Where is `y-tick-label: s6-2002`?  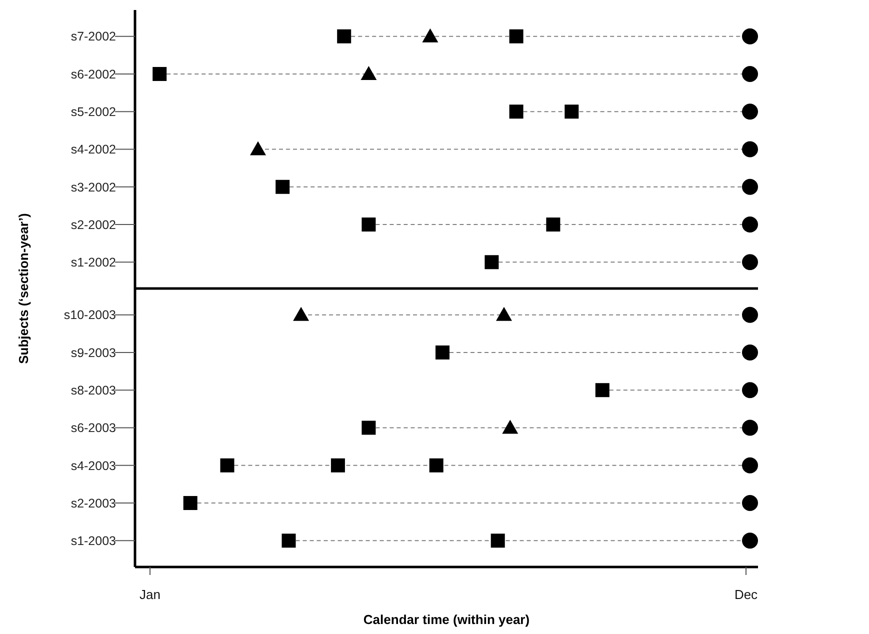 y-tick-label: s6-2002 is located at coordinates (93, 74).